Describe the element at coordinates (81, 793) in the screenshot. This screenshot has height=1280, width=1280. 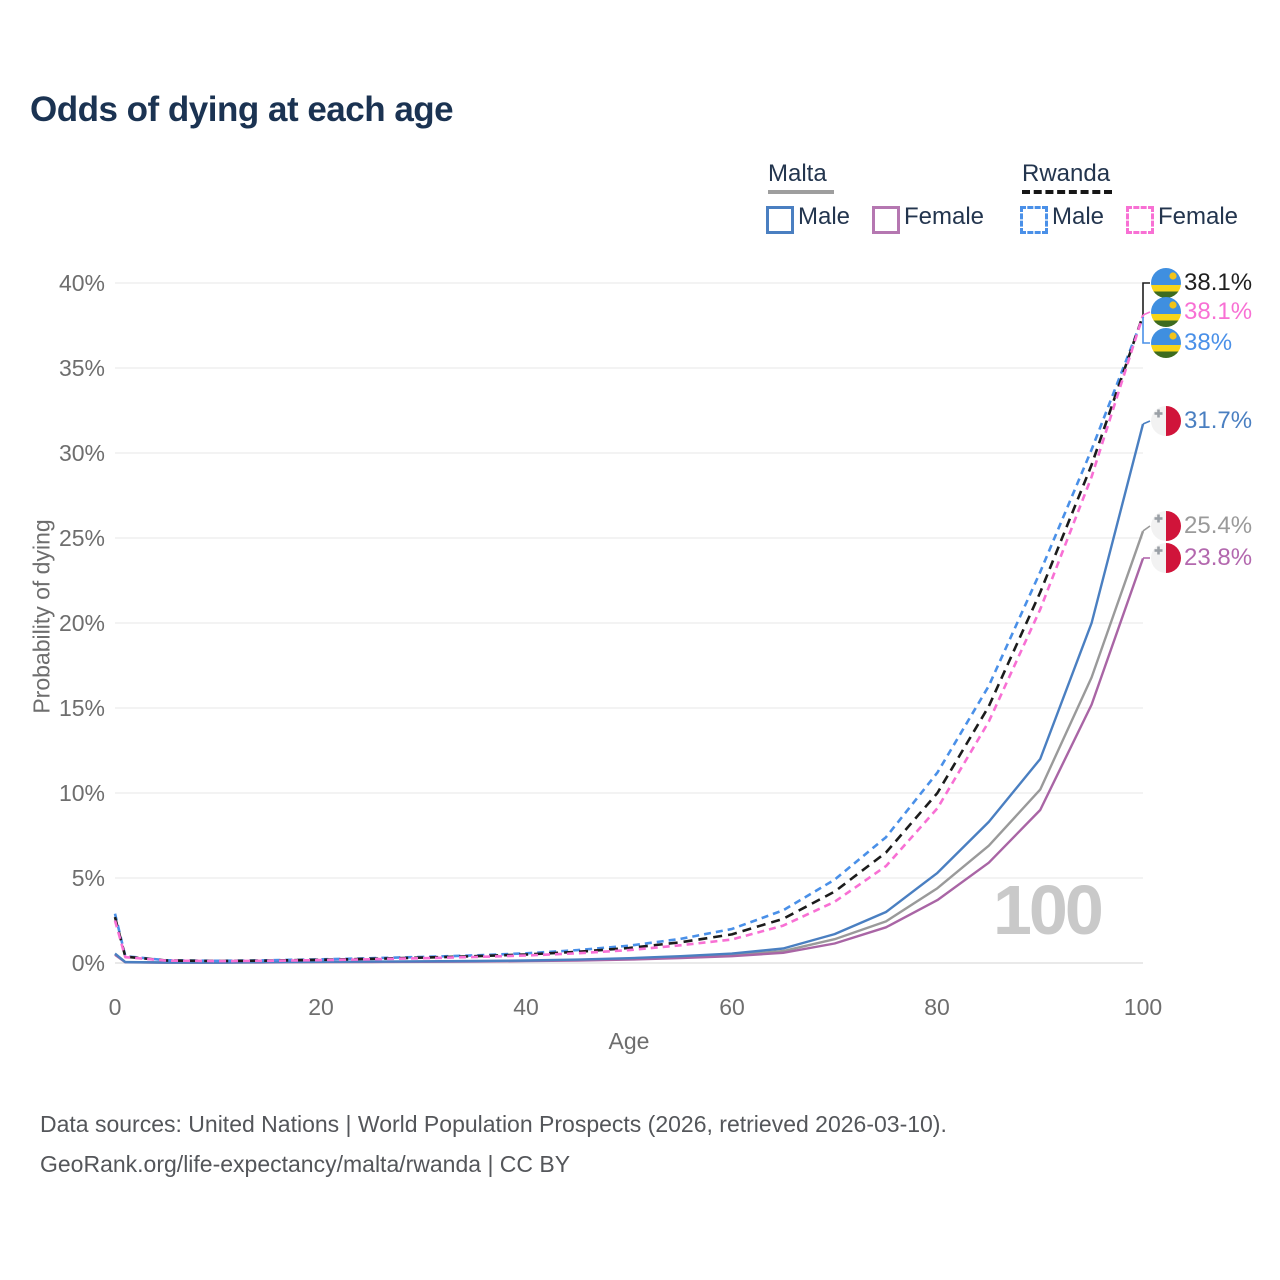
I see `y-tick-label: 10%` at that location.